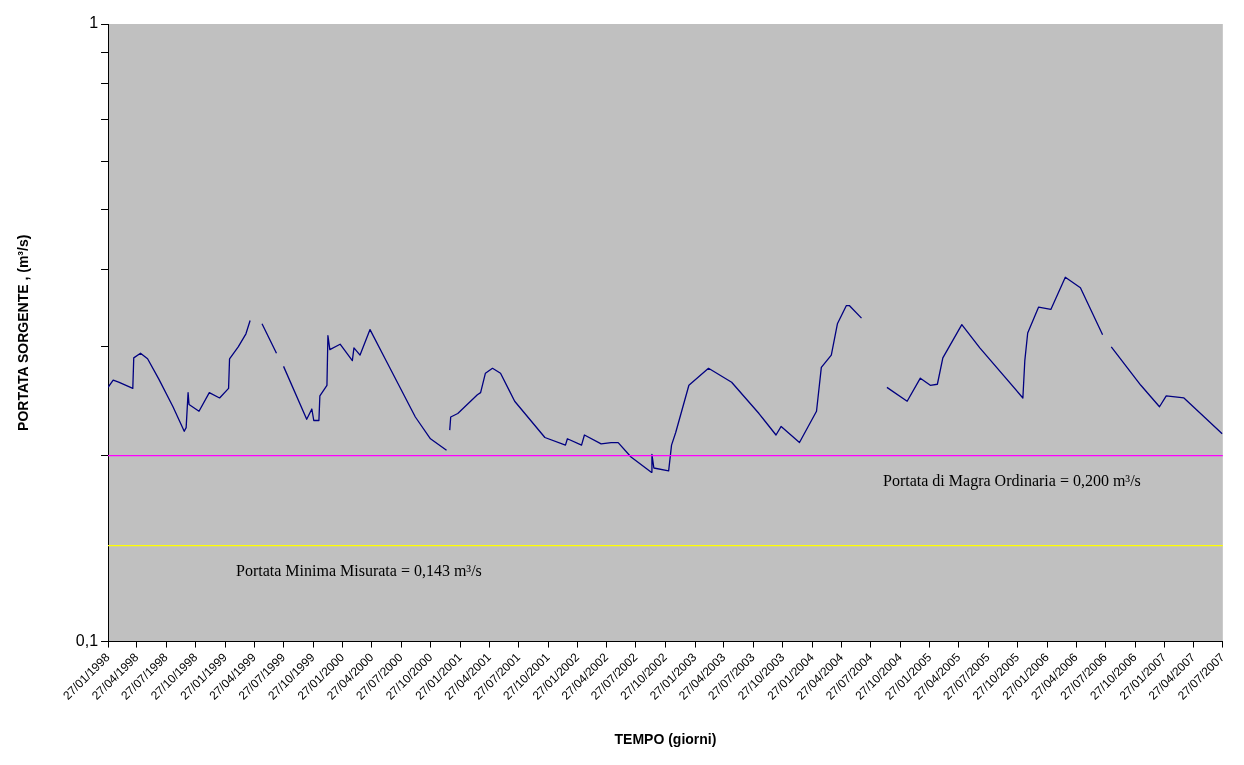 This screenshot has width=1244, height=765. Describe the element at coordinates (94, 23) in the screenshot. I see `y-tick-label: 1` at that location.